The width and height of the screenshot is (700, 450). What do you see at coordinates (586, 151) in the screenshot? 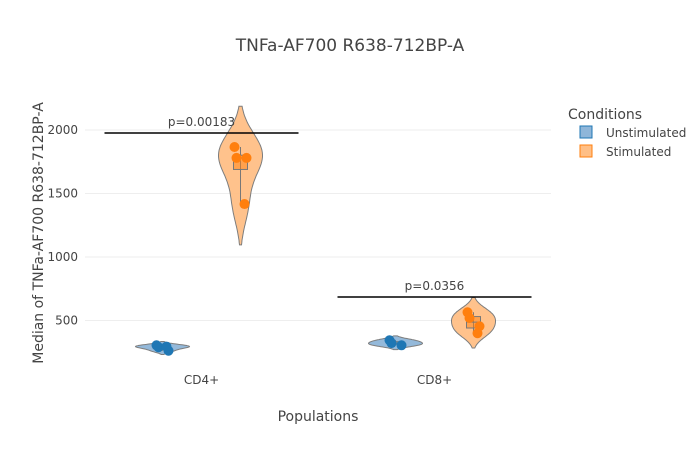
I see `legend-swatch-stimulated` at bounding box center [586, 151].